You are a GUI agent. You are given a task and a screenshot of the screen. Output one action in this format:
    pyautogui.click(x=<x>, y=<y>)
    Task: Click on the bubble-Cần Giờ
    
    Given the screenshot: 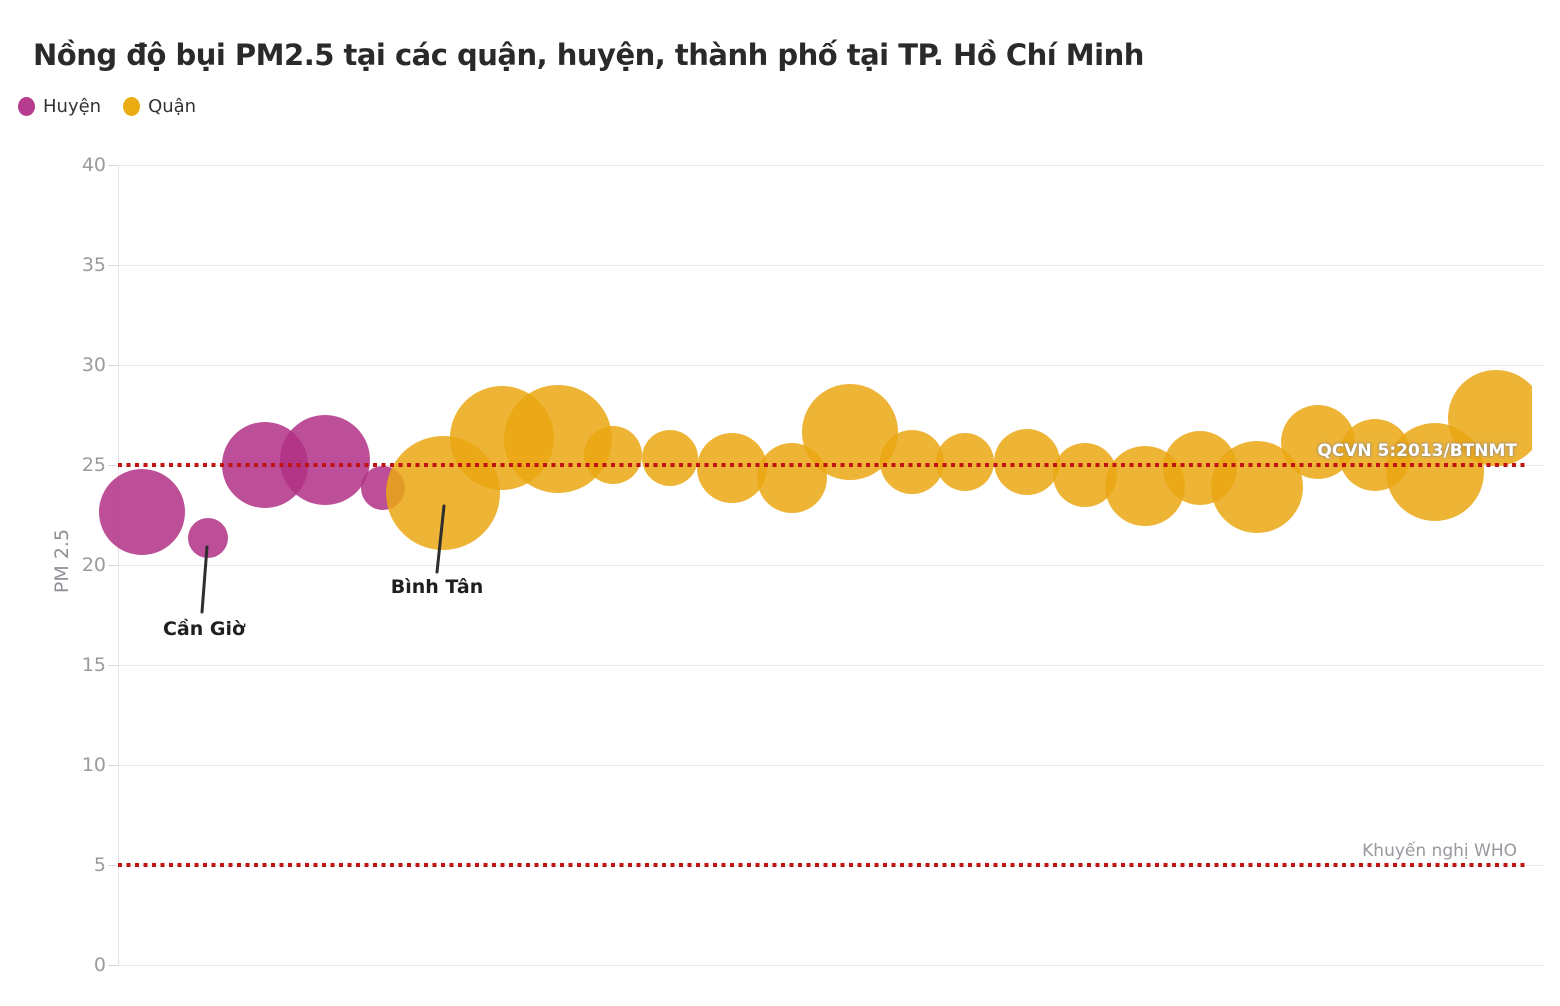 What is the action you would take?
    pyautogui.click(x=208, y=538)
    